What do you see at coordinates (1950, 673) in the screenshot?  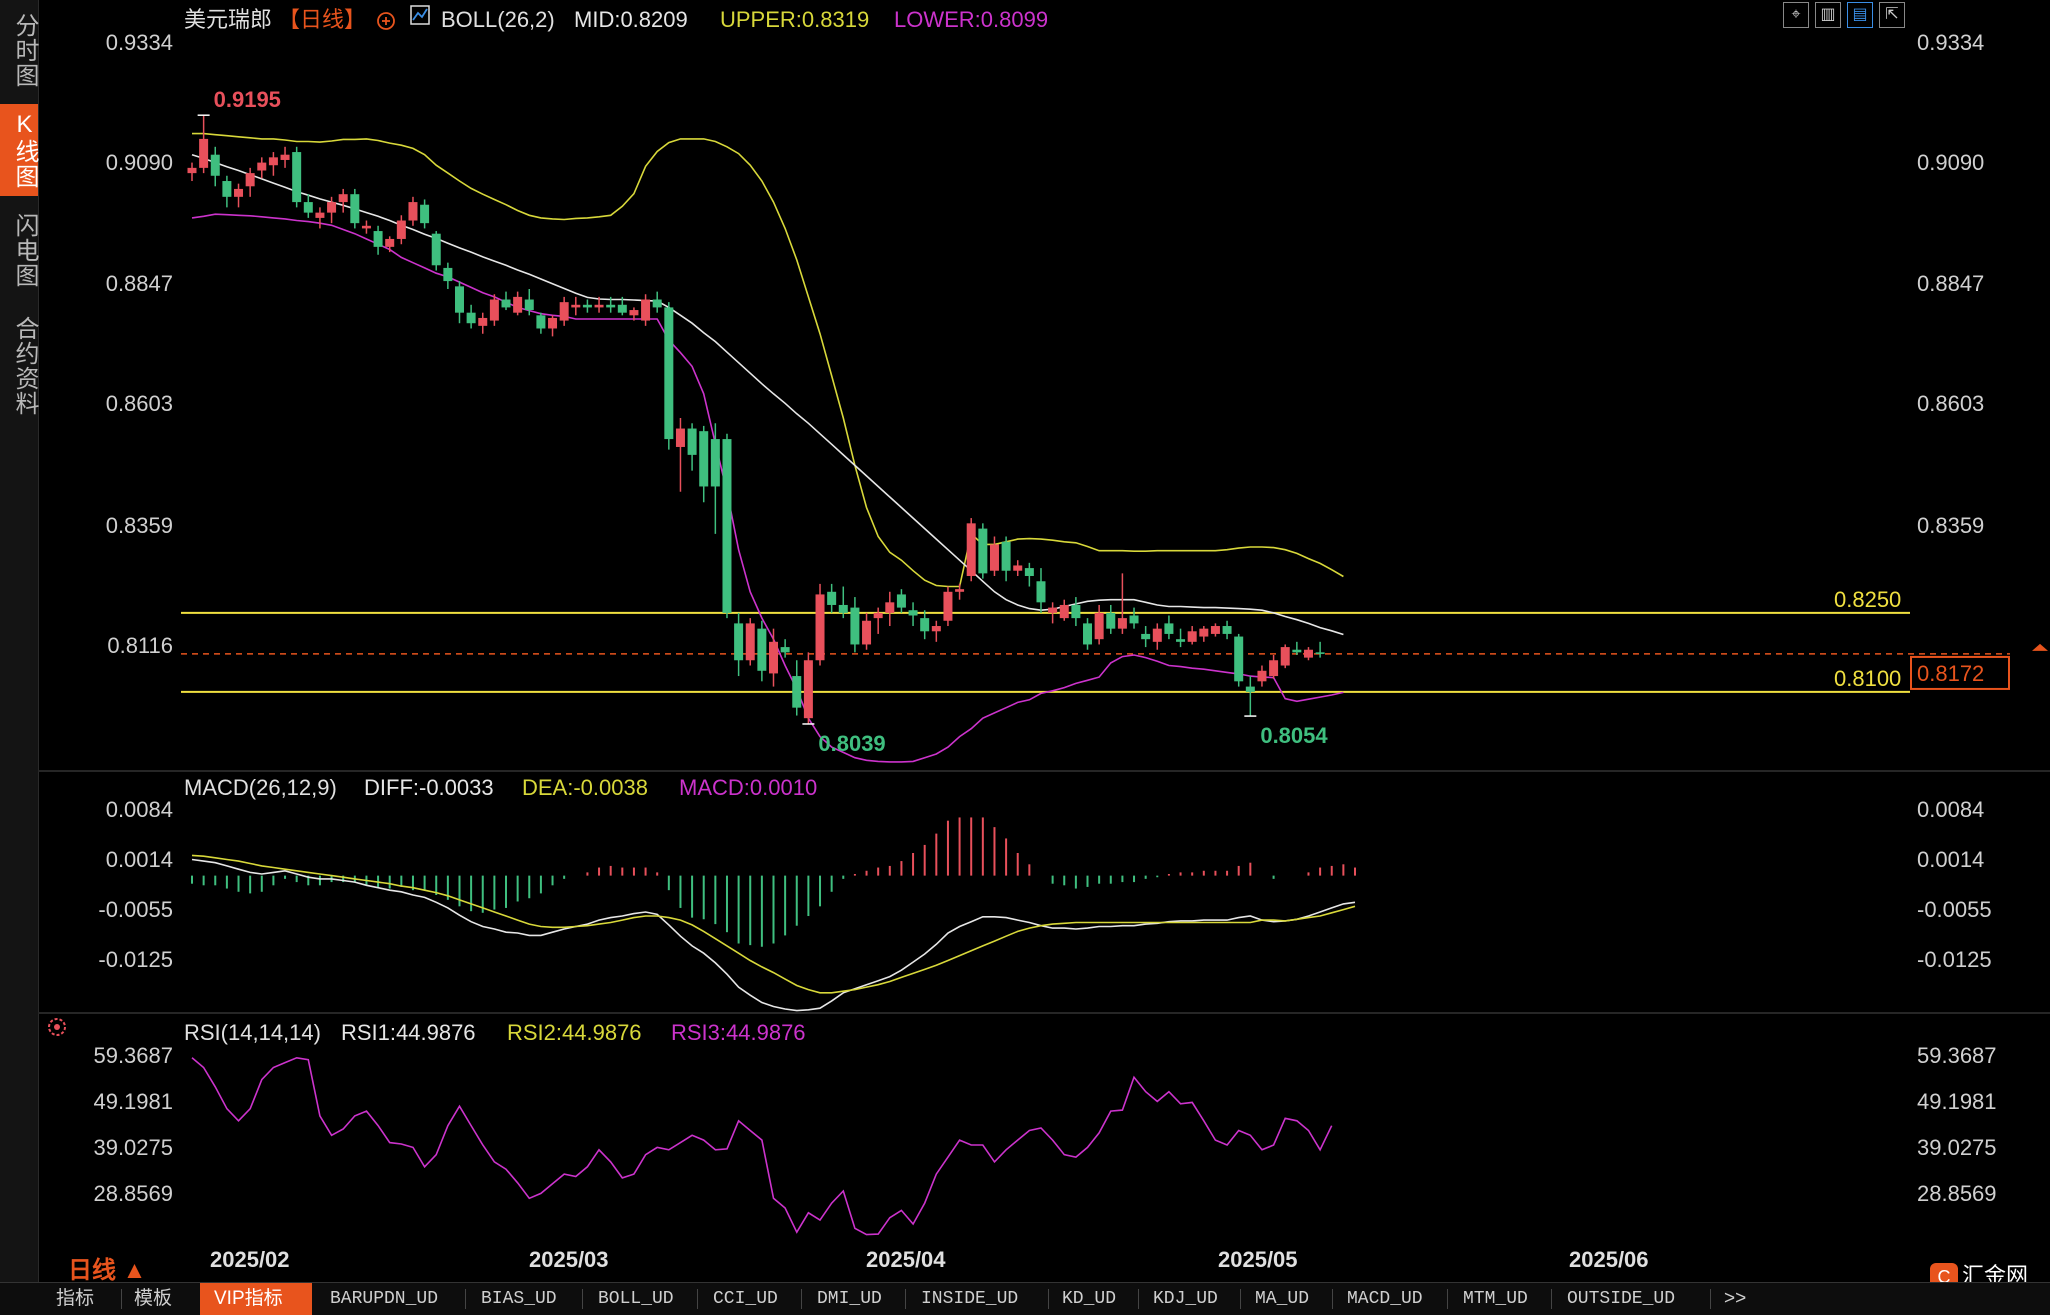 I see `current-price-value: 0.8172` at bounding box center [1950, 673].